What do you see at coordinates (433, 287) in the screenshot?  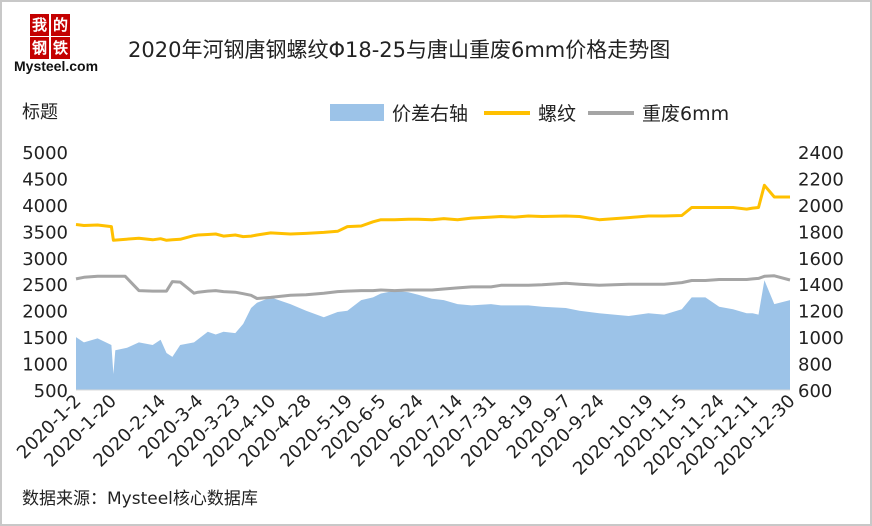 I see `series-line-scrap` at bounding box center [433, 287].